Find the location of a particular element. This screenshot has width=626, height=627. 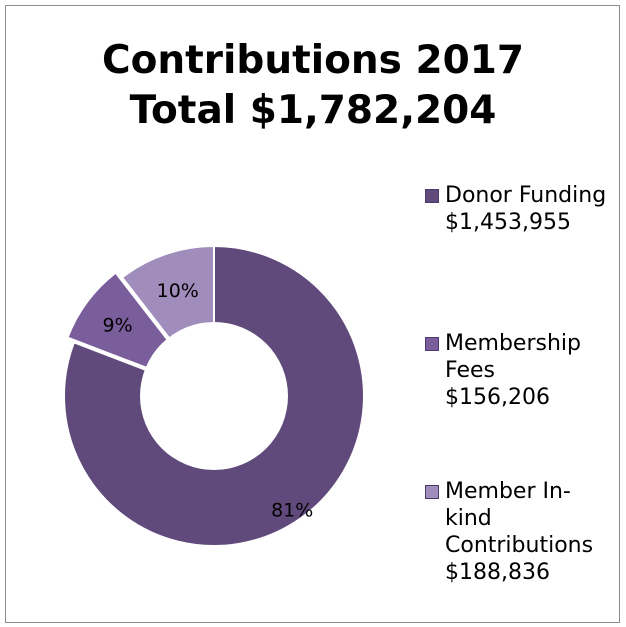

legend-swatch-donor-funding is located at coordinates (432, 196).